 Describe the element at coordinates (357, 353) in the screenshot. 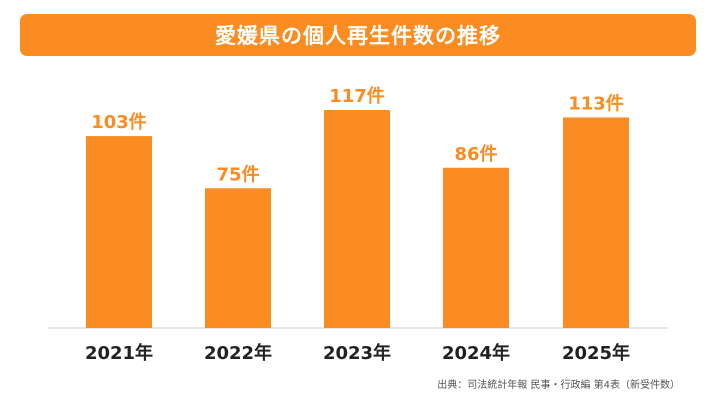

I see `x-tick-label-3: 2023年` at that location.